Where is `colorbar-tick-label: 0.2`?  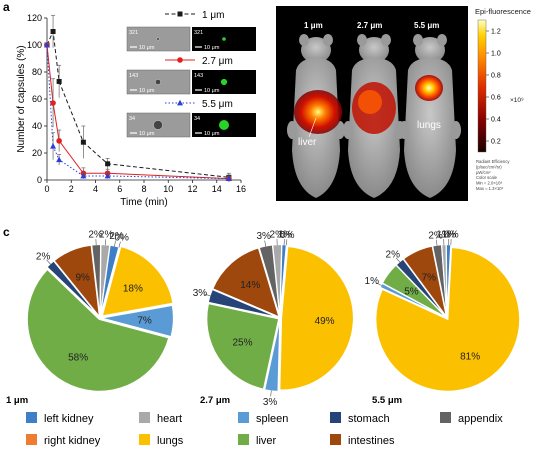 colorbar-tick-label: 0.2 is located at coordinates (496, 142).